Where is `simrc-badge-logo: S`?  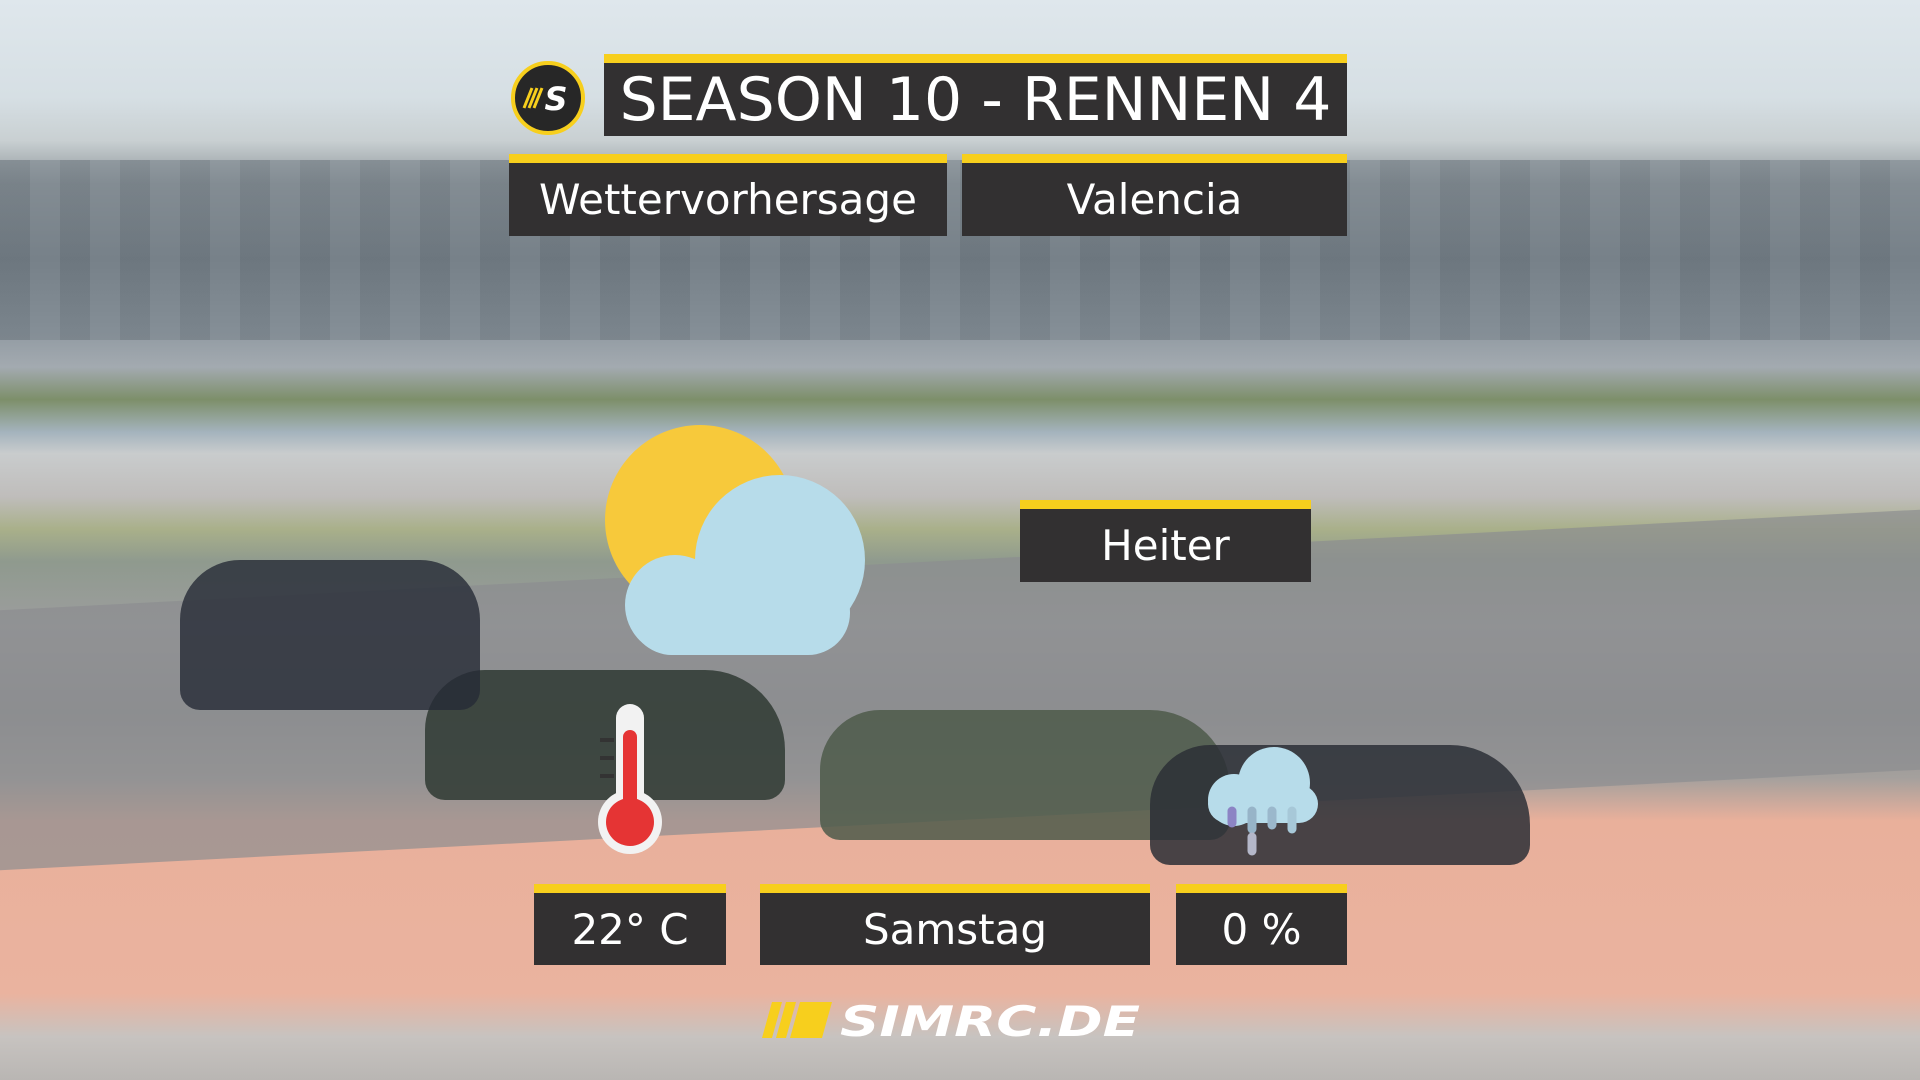
simrc-badge-logo: S is located at coordinates (548, 98).